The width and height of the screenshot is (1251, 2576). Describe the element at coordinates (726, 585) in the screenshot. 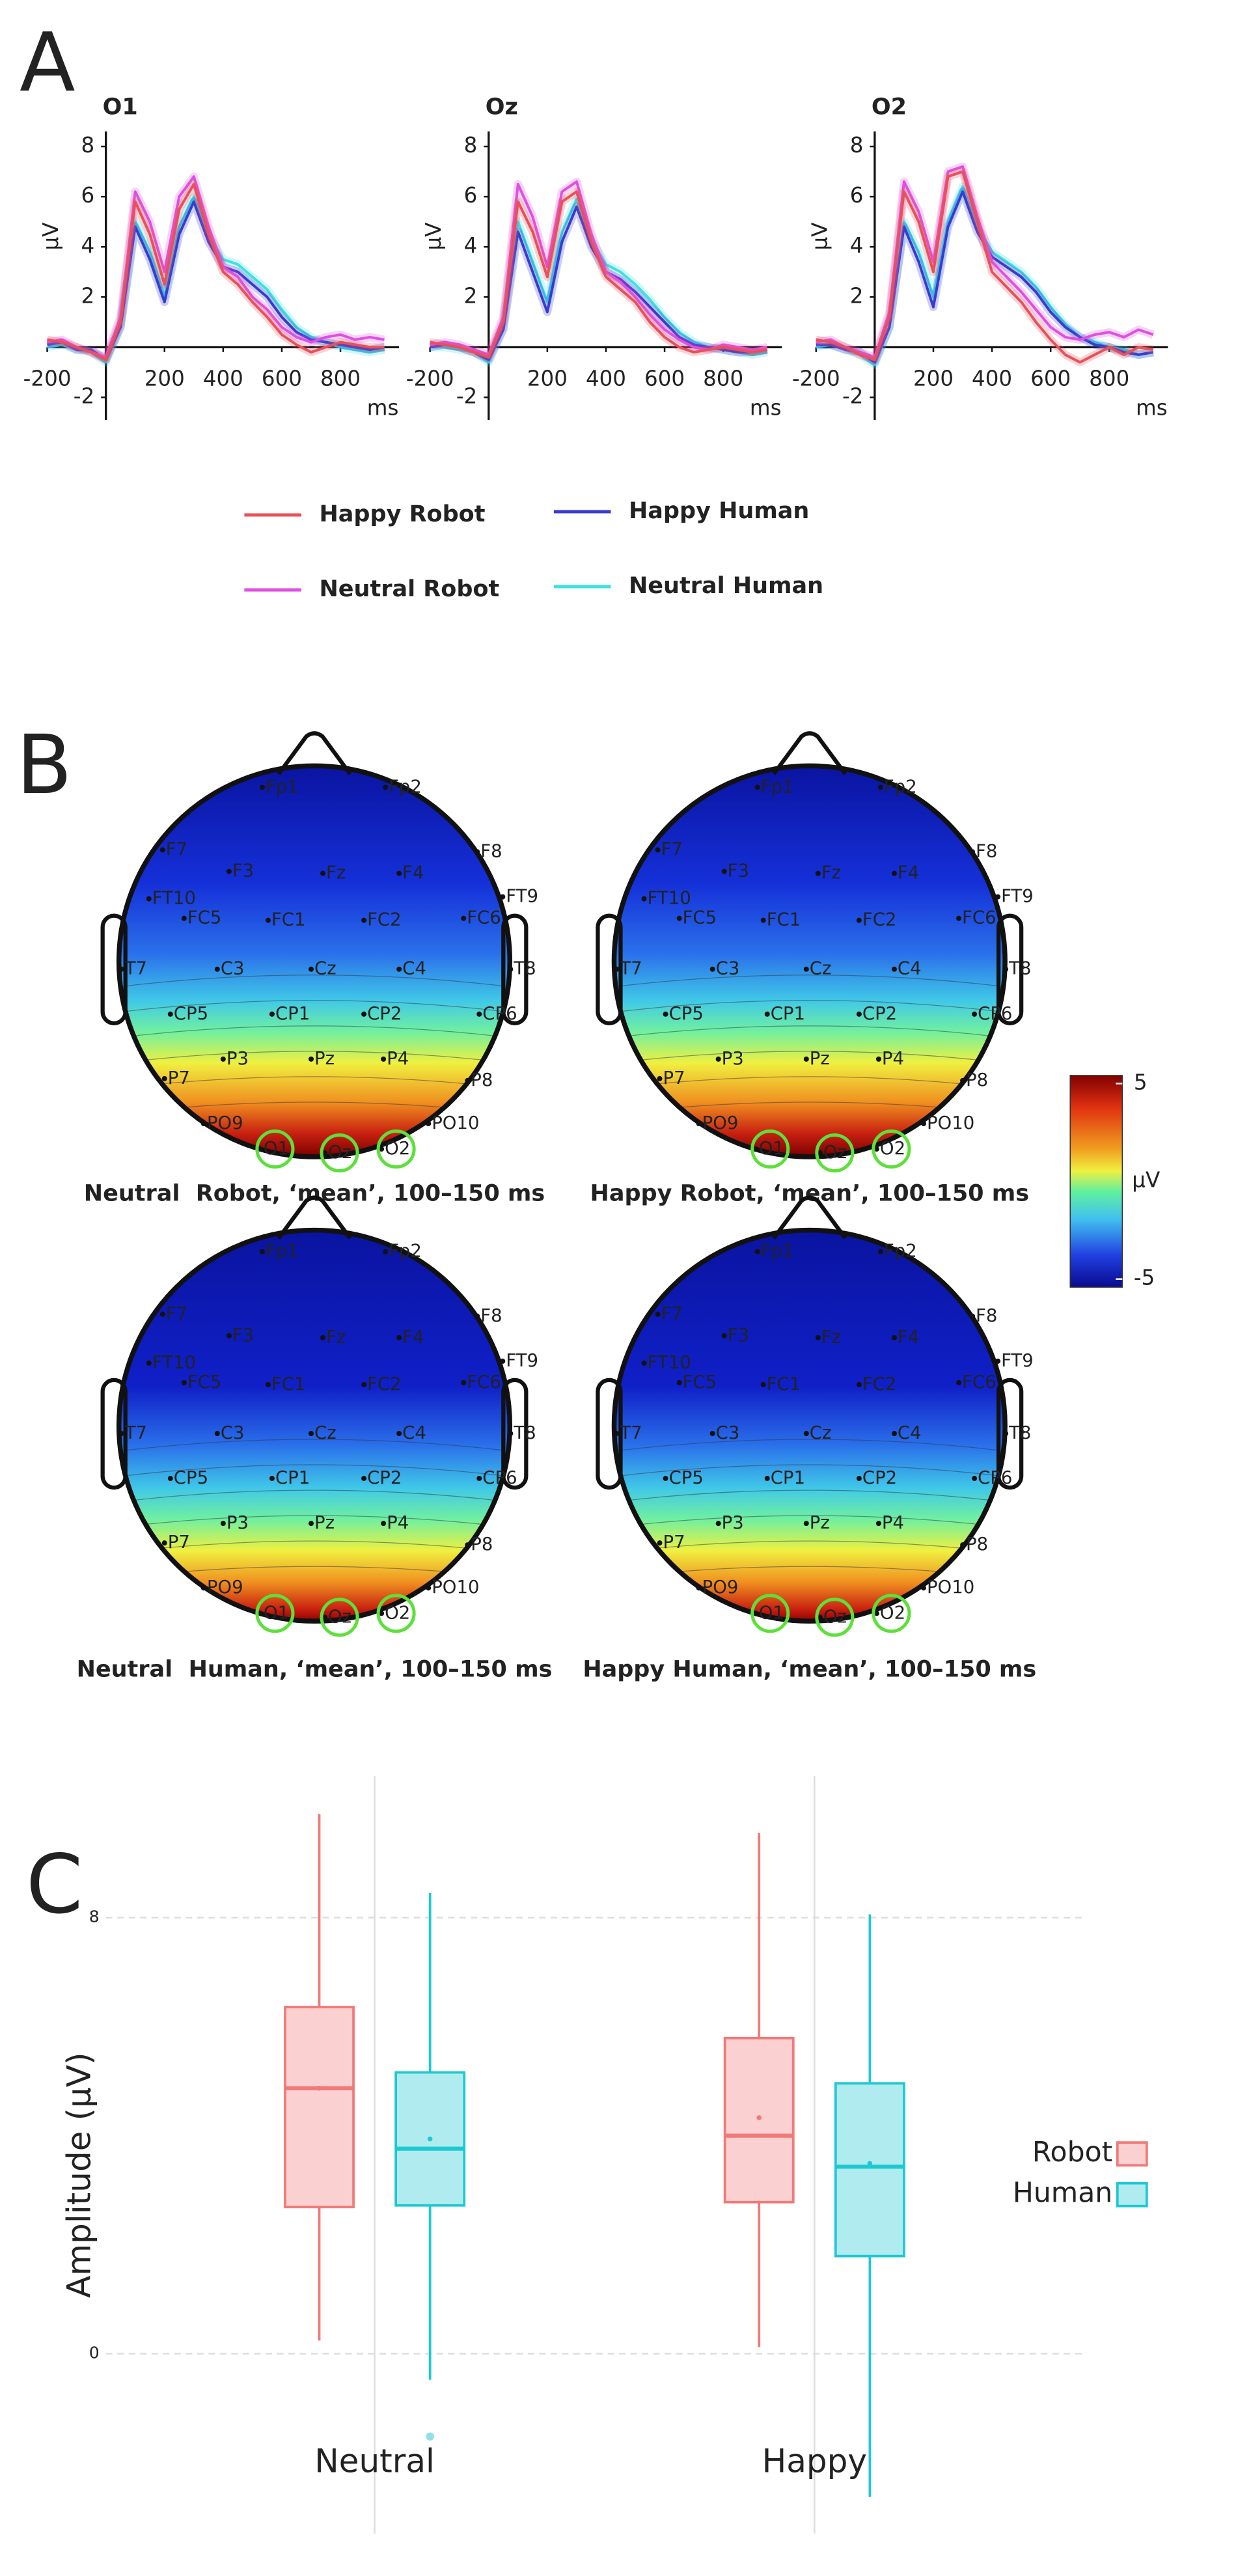

I see `legend-label: Neutral Human` at that location.